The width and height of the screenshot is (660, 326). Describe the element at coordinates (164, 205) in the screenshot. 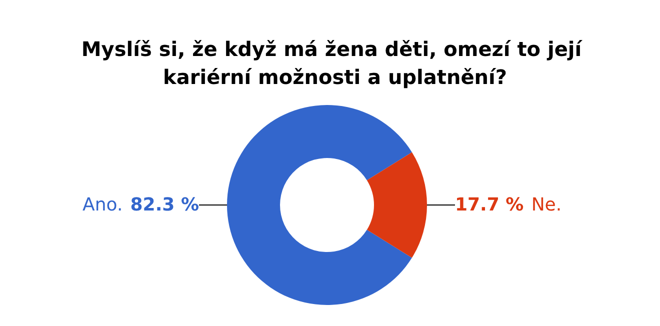

I see `data-label: 82.3 %` at that location.